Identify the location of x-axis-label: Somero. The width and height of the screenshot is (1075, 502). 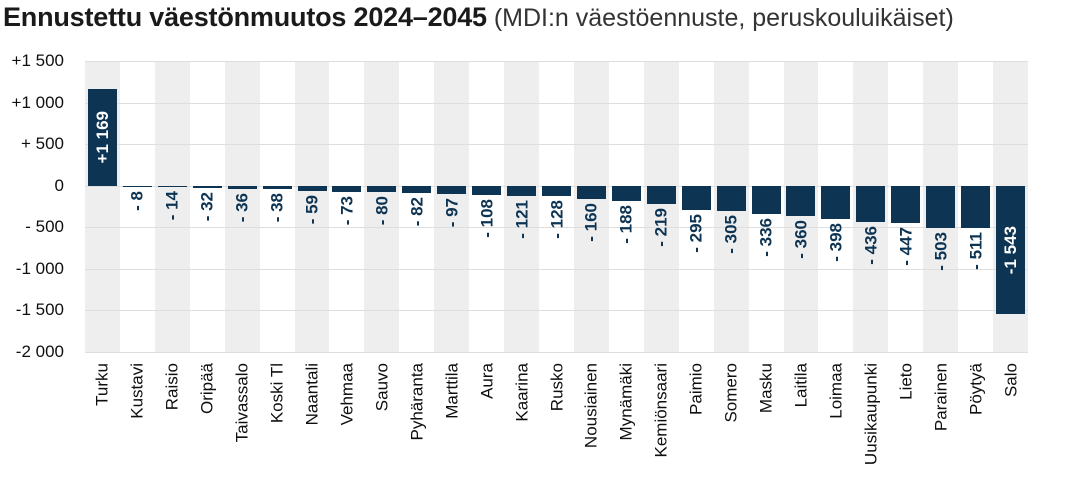
(731, 393).